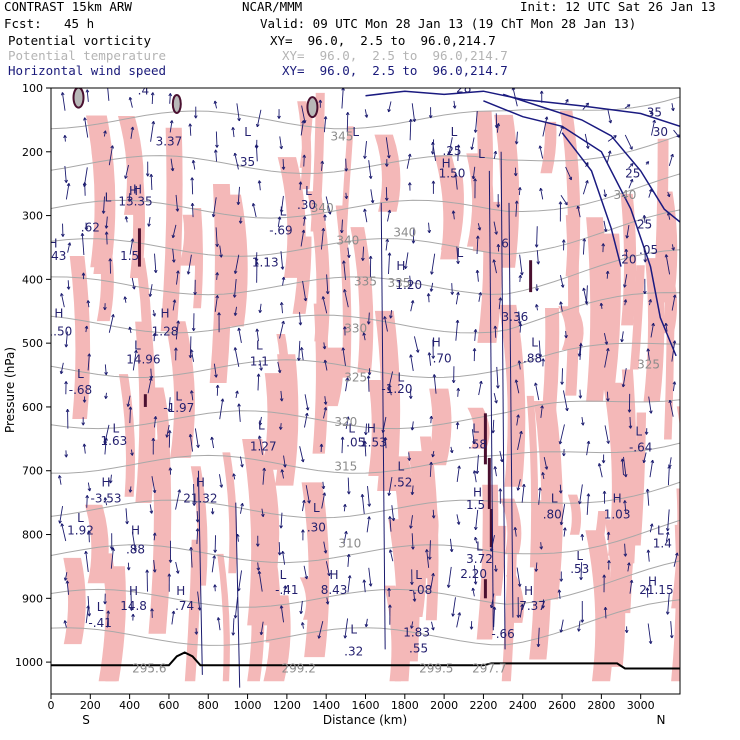 This screenshot has width=740, height=740. I want to click on extremum-label: .62, so click(90, 228).